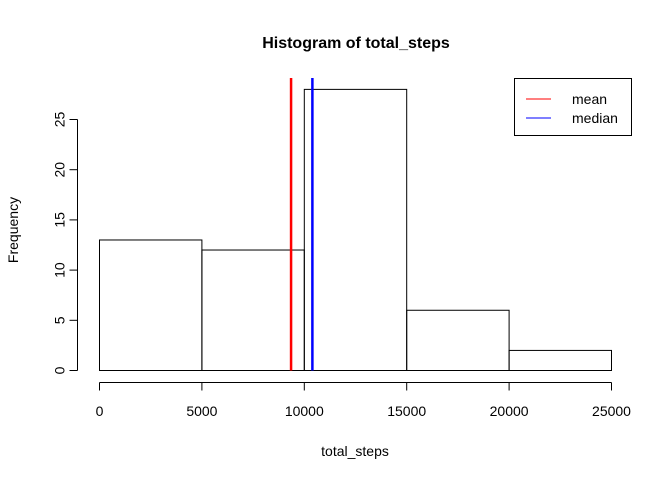 The width and height of the screenshot is (672, 480). What do you see at coordinates (60, 320) in the screenshot?
I see `y-tick-label: 5` at bounding box center [60, 320].